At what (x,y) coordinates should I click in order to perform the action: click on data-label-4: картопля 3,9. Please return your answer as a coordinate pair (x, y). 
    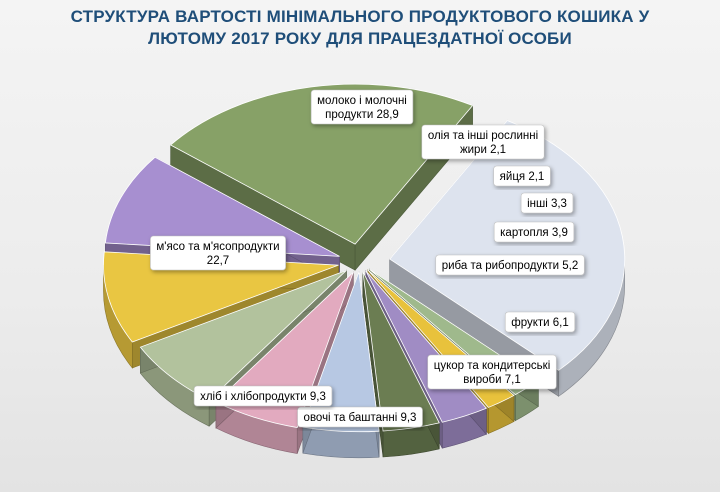
    Looking at the image, I should click on (534, 232).